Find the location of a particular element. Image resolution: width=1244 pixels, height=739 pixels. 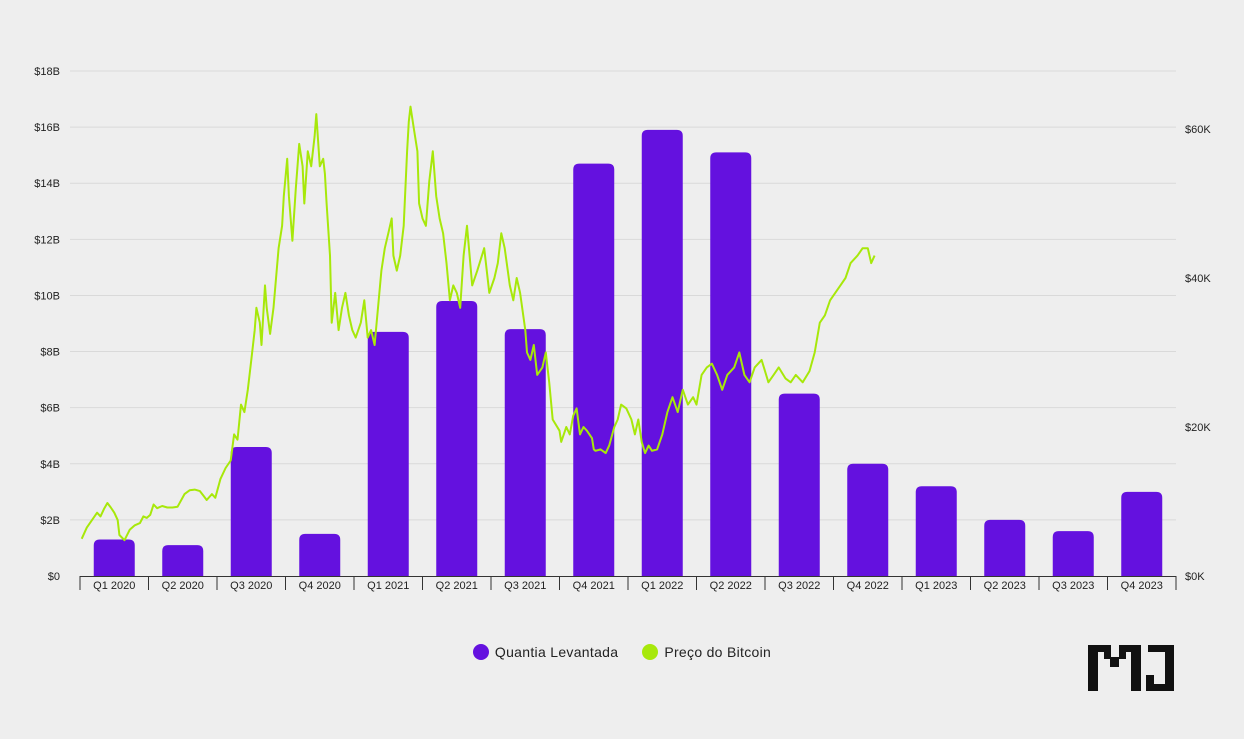

y-left-tick-label: $4B is located at coordinates (50, 465).